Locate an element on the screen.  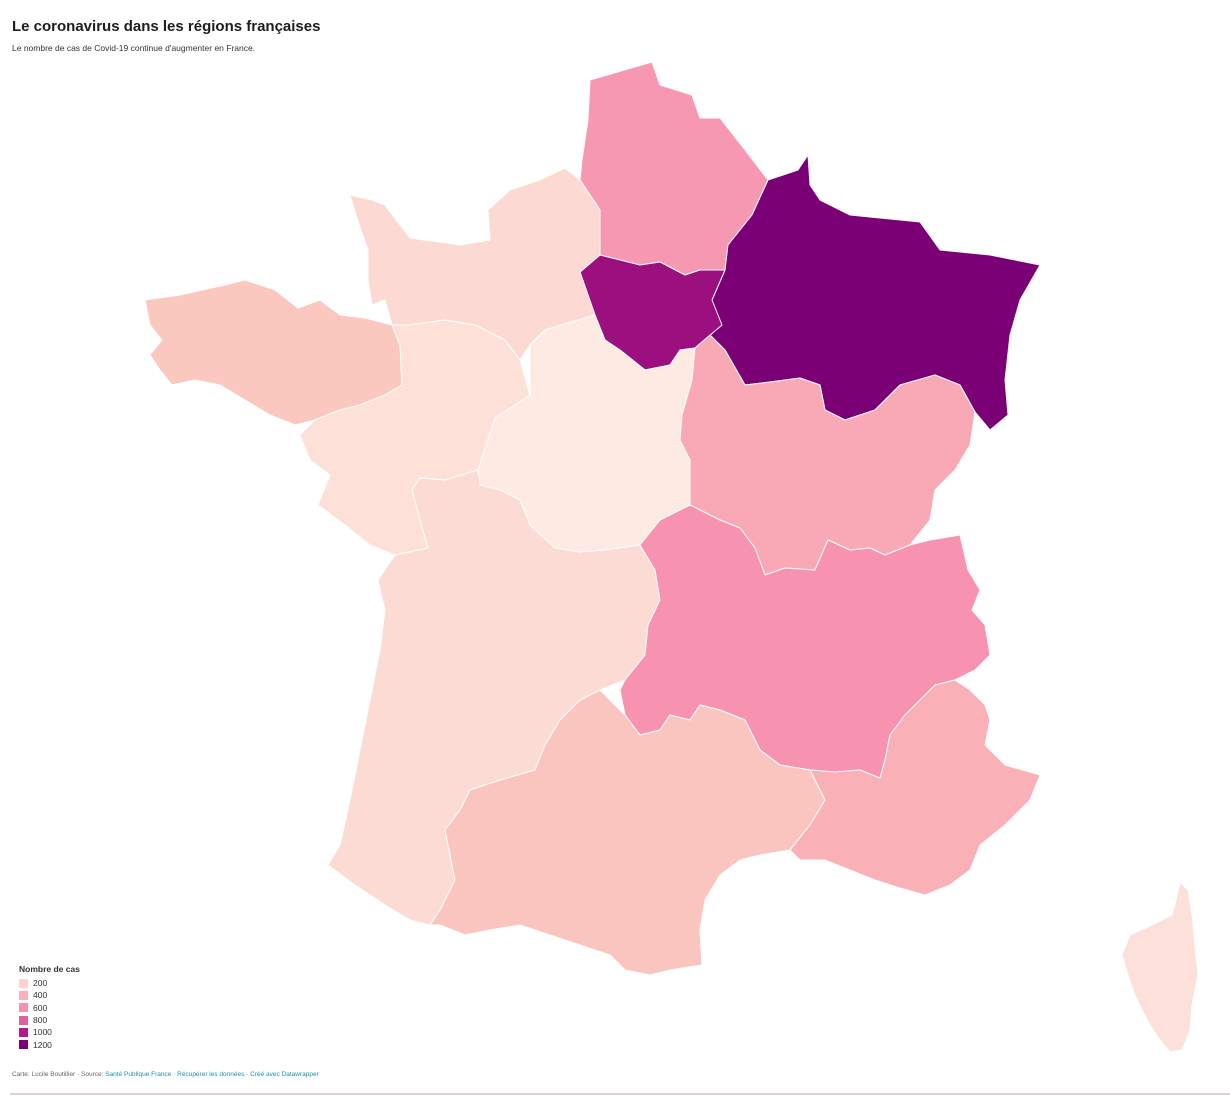
legend-title: Nombre de cas is located at coordinates (49, 969).